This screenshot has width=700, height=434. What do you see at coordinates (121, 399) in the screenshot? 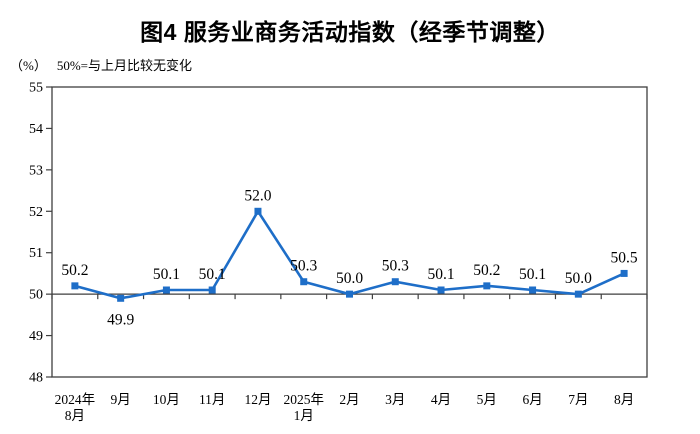
I see `x-axis-label: 9月` at bounding box center [121, 399].